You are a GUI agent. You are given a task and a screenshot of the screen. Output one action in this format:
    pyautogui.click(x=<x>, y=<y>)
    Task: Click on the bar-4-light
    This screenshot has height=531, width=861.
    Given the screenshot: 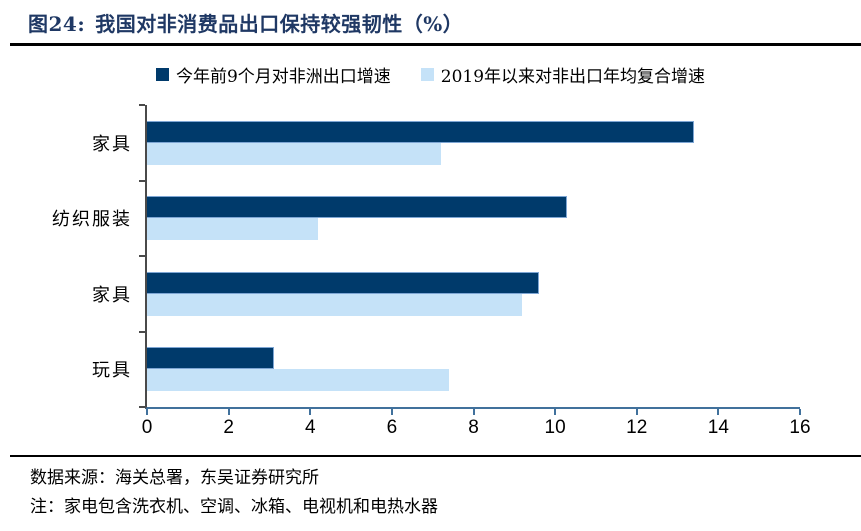 What is the action you would take?
    pyautogui.click(x=298, y=380)
    